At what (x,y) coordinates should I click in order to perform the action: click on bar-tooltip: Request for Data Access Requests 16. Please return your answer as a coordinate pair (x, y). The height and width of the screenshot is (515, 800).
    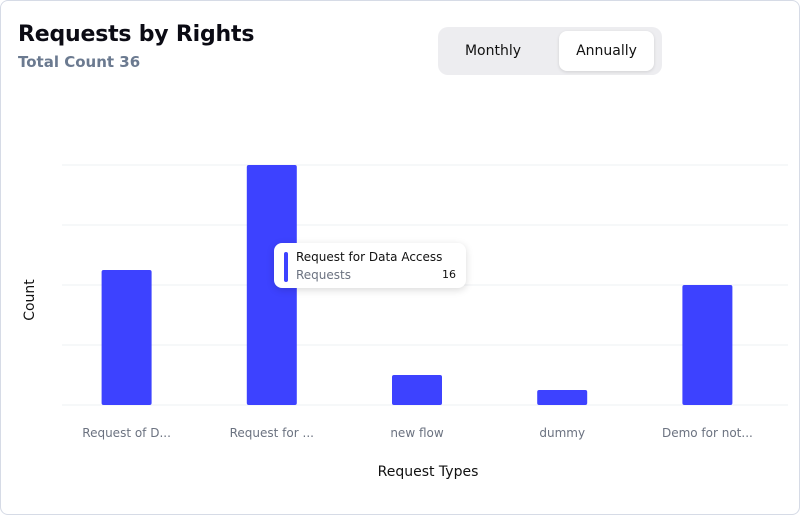
    Looking at the image, I should click on (370, 265).